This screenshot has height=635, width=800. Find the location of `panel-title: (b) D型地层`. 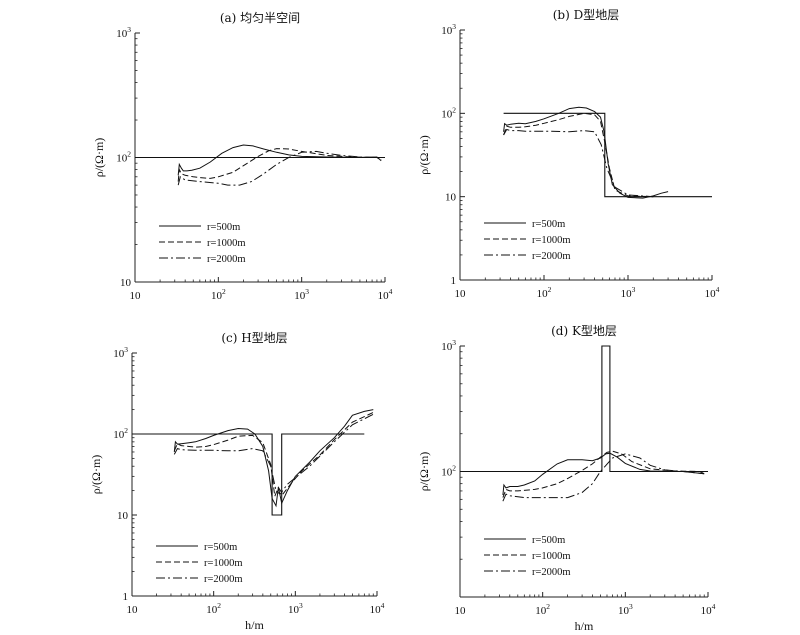

panel-title: (b) D型地层 is located at coordinates (586, 15).